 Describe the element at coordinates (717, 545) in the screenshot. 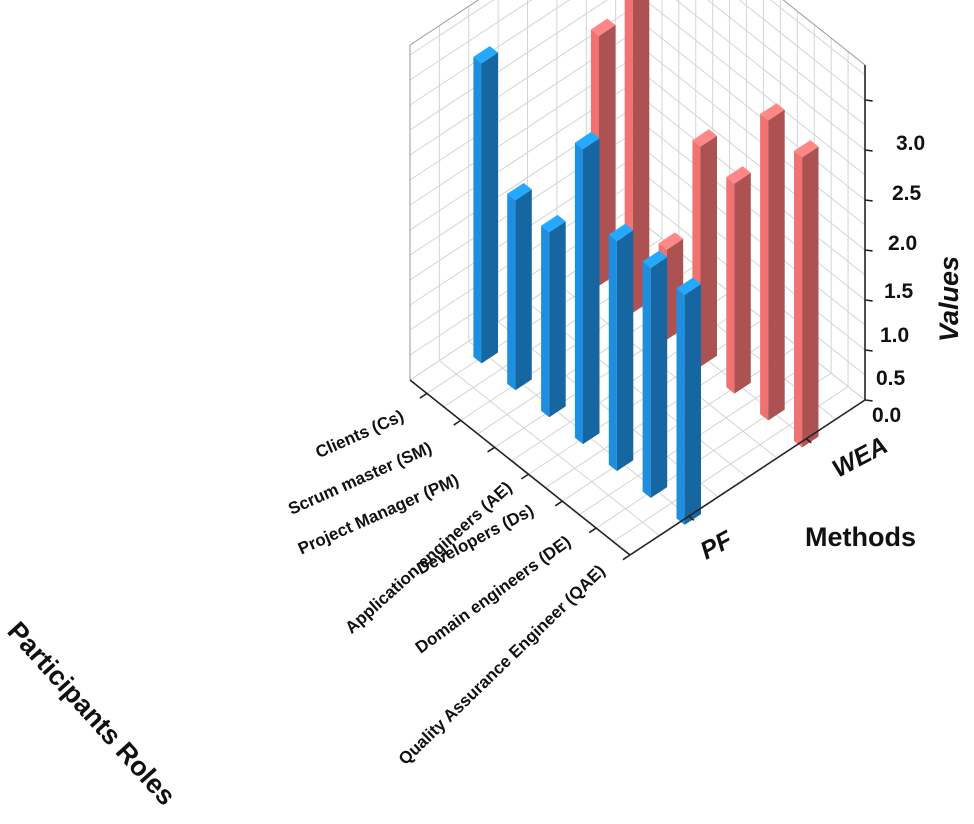

I see `y-tick-label-pf: PF` at that location.